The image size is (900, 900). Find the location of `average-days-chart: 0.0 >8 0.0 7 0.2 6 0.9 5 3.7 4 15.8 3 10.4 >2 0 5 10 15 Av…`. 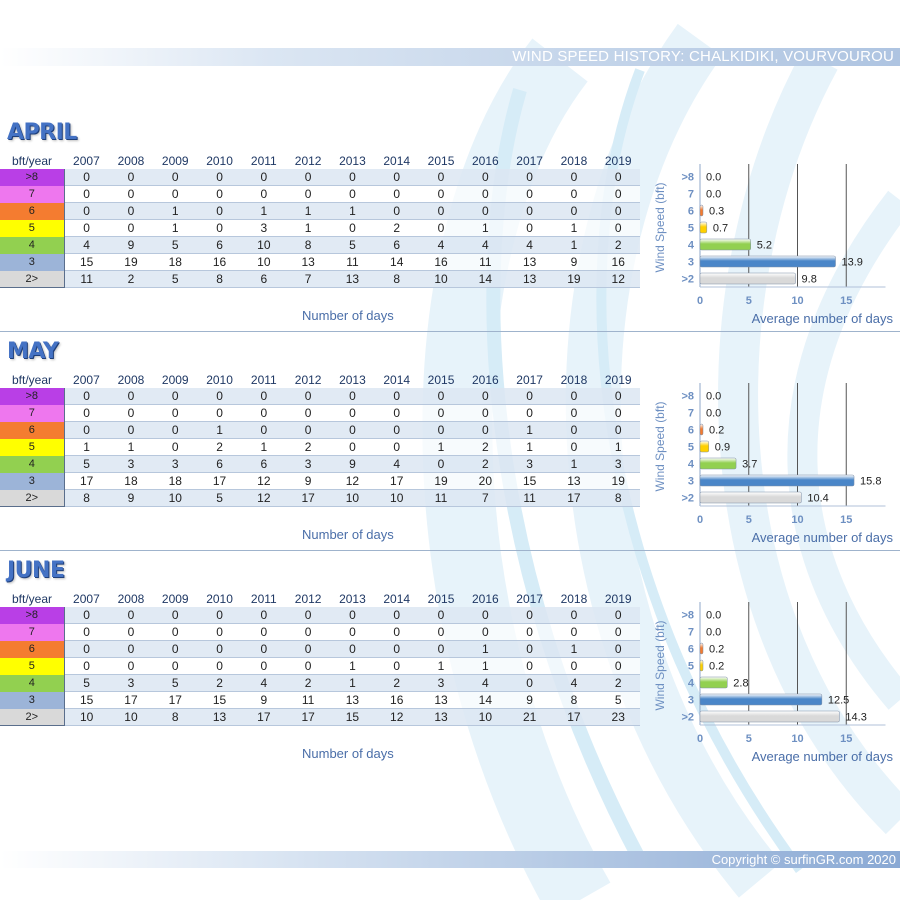

average-days-chart: 0.0 >8 0.0 7 0.2 6 0.9 5 3.7 4 15.8 3 10.4 >2 0 5 10 15 Av… is located at coordinates (775, 452).